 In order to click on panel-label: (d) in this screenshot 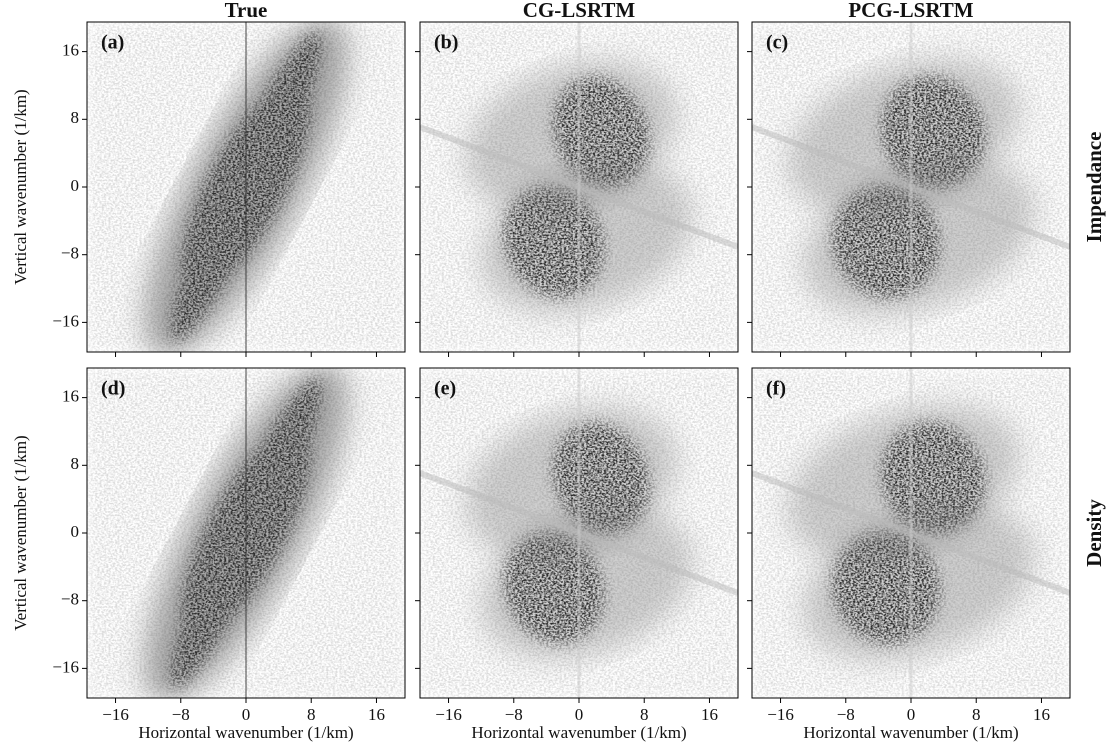, I will do `click(113, 389)`.